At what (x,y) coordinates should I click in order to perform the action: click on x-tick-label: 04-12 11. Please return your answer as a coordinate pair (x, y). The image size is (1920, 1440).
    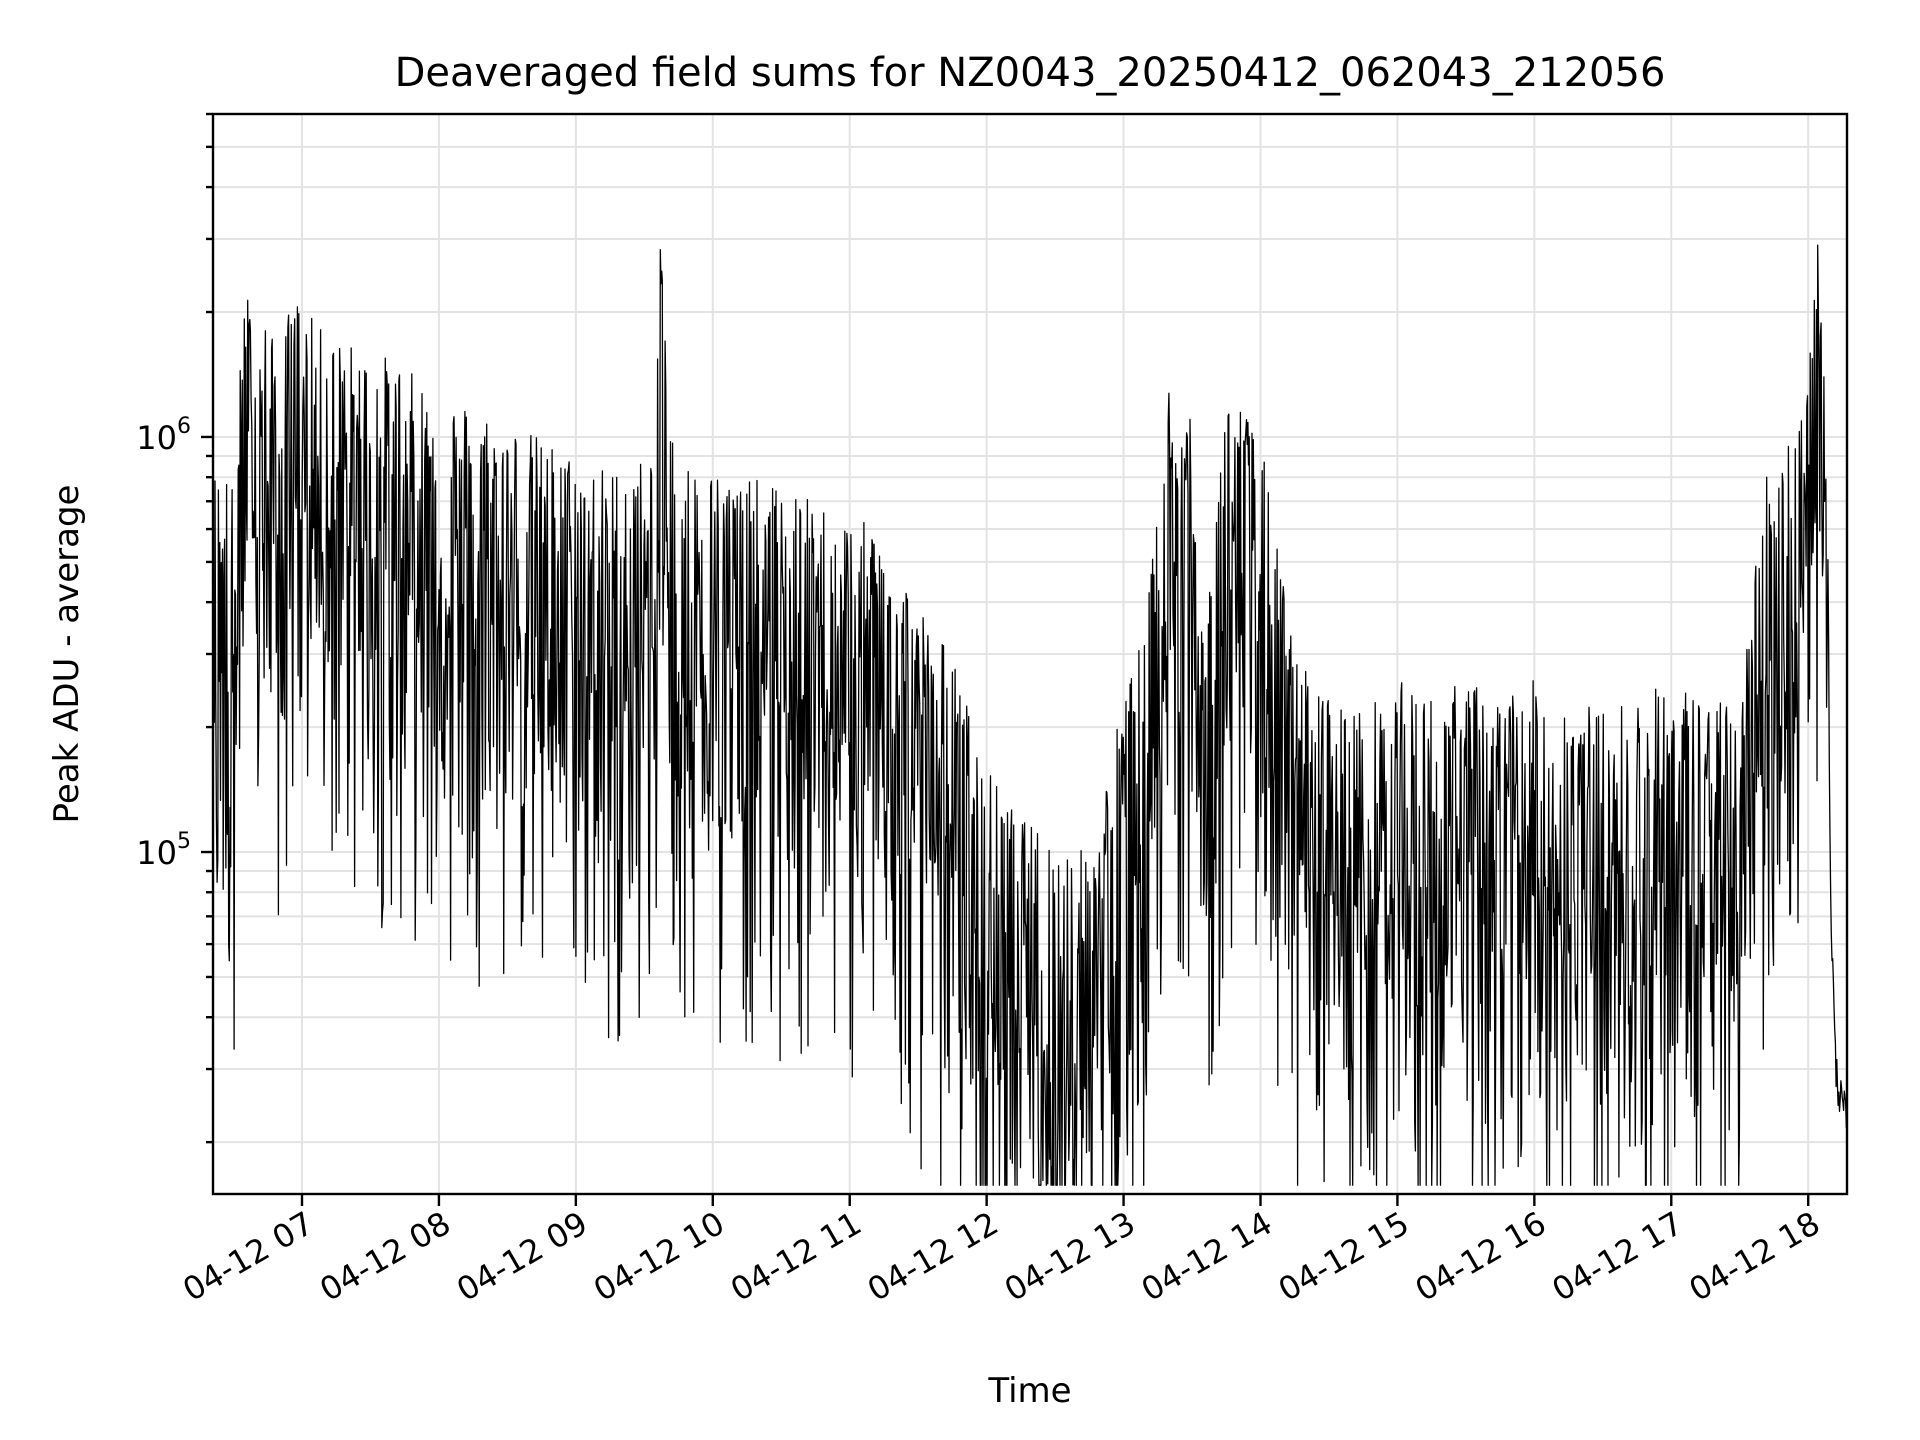
    Looking at the image, I should click on (796, 1256).